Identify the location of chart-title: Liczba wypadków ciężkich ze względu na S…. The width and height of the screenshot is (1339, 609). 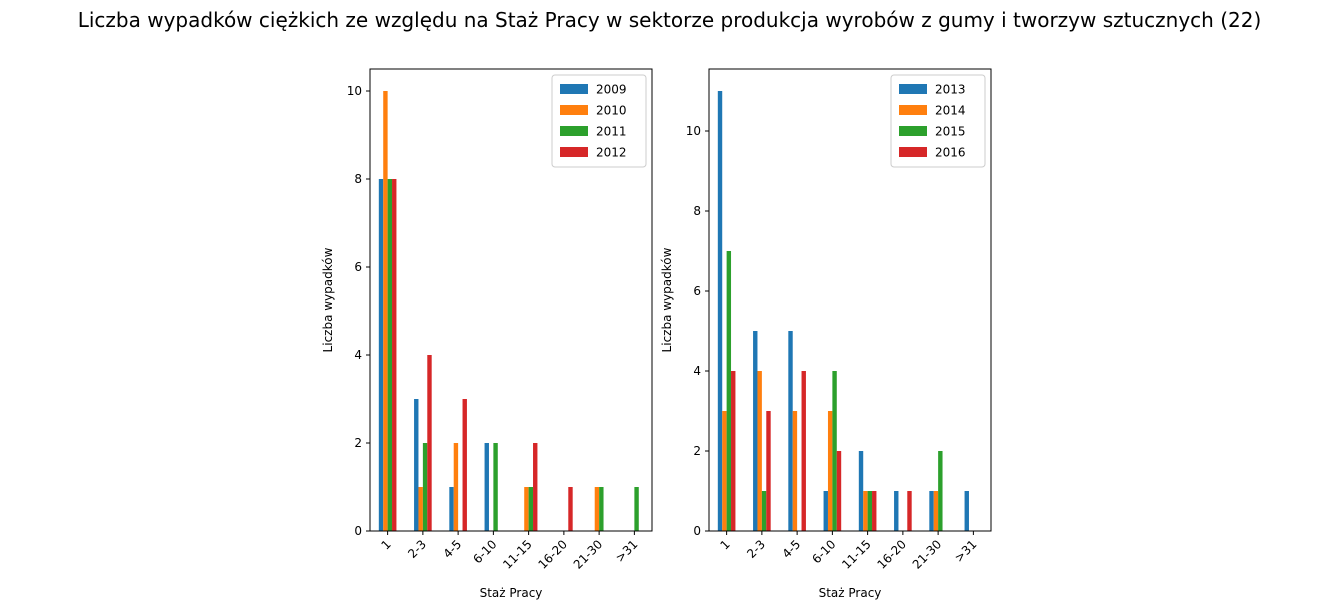
(669, 20).